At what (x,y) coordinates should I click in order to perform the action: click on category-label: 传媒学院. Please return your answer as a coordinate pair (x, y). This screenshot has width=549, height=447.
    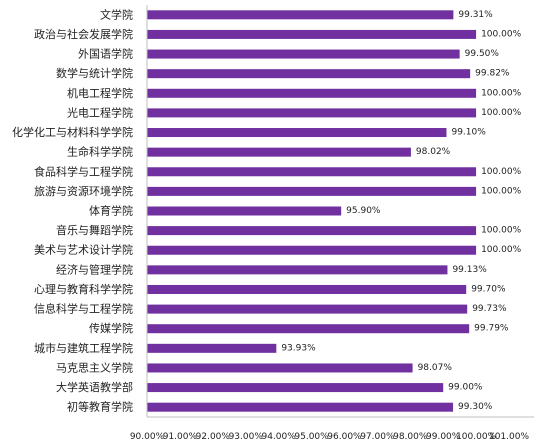
    Looking at the image, I should click on (111, 328).